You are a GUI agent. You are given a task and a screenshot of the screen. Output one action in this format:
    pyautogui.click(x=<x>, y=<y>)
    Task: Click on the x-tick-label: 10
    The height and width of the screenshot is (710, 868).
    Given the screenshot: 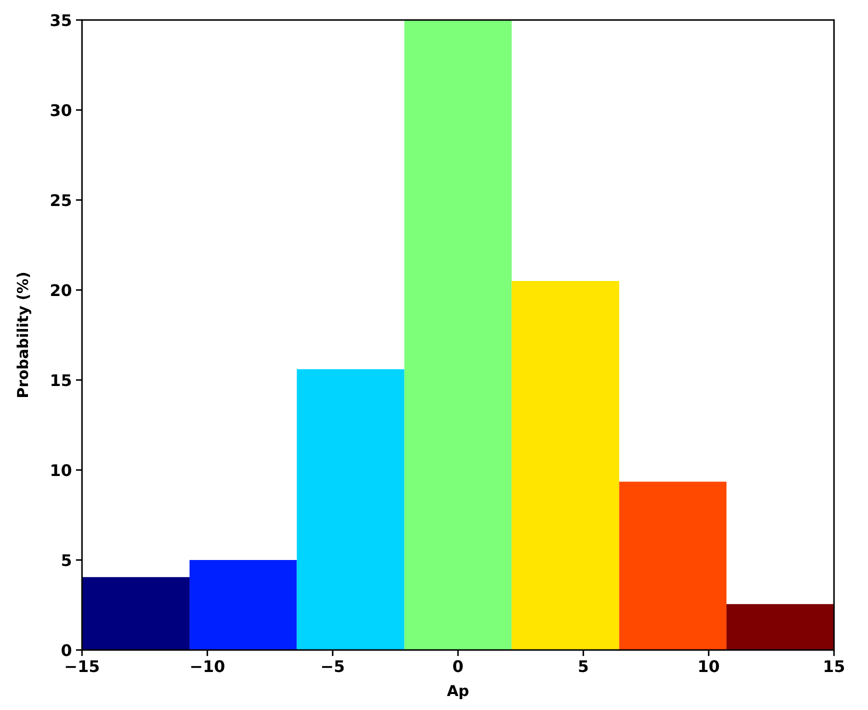 What is the action you would take?
    pyautogui.click(x=709, y=666)
    